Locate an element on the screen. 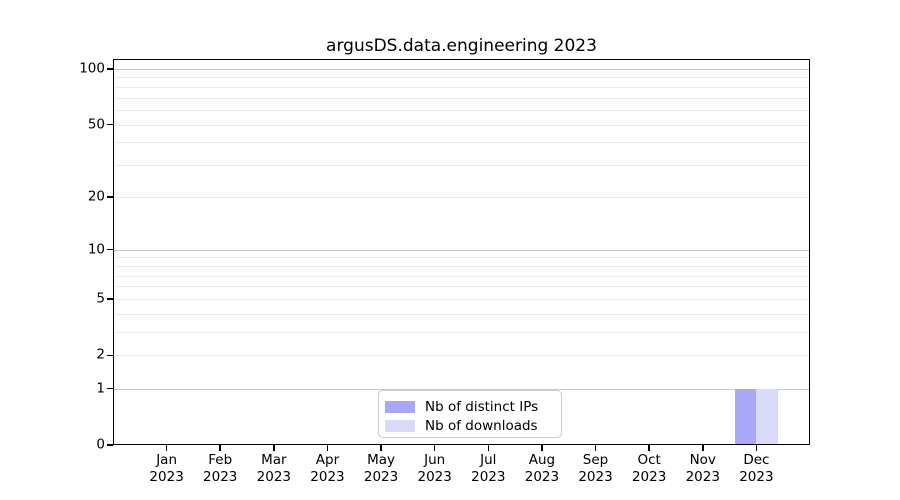  x-tick-month: Jun is located at coordinates (435, 460).